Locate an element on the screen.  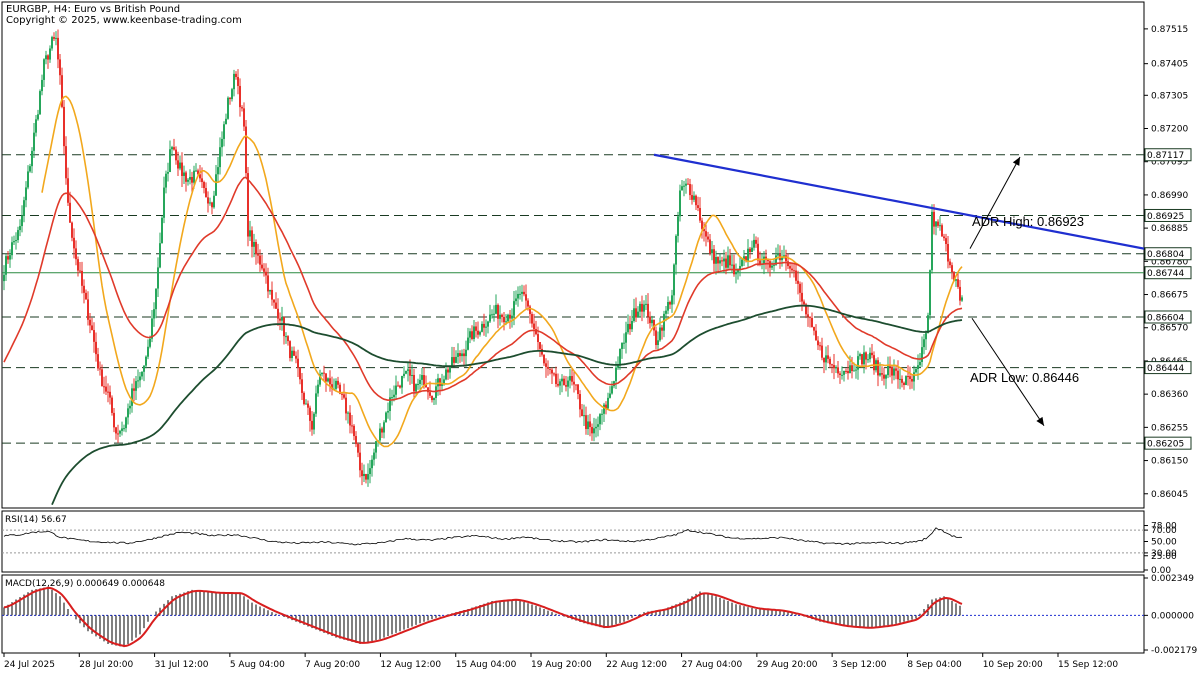
rsi-label: RSI(14) 56.67 is located at coordinates (36, 520).